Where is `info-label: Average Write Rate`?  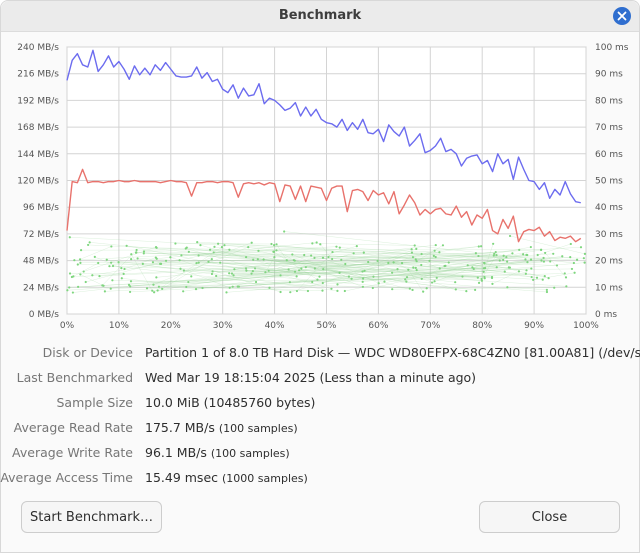 info-label: Average Write Rate is located at coordinates (72, 452).